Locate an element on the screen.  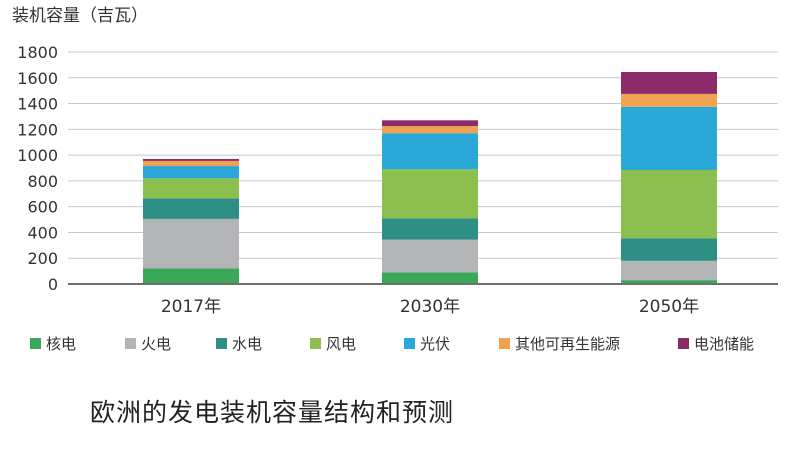
y-tick-label: 200 is located at coordinates (42, 258).